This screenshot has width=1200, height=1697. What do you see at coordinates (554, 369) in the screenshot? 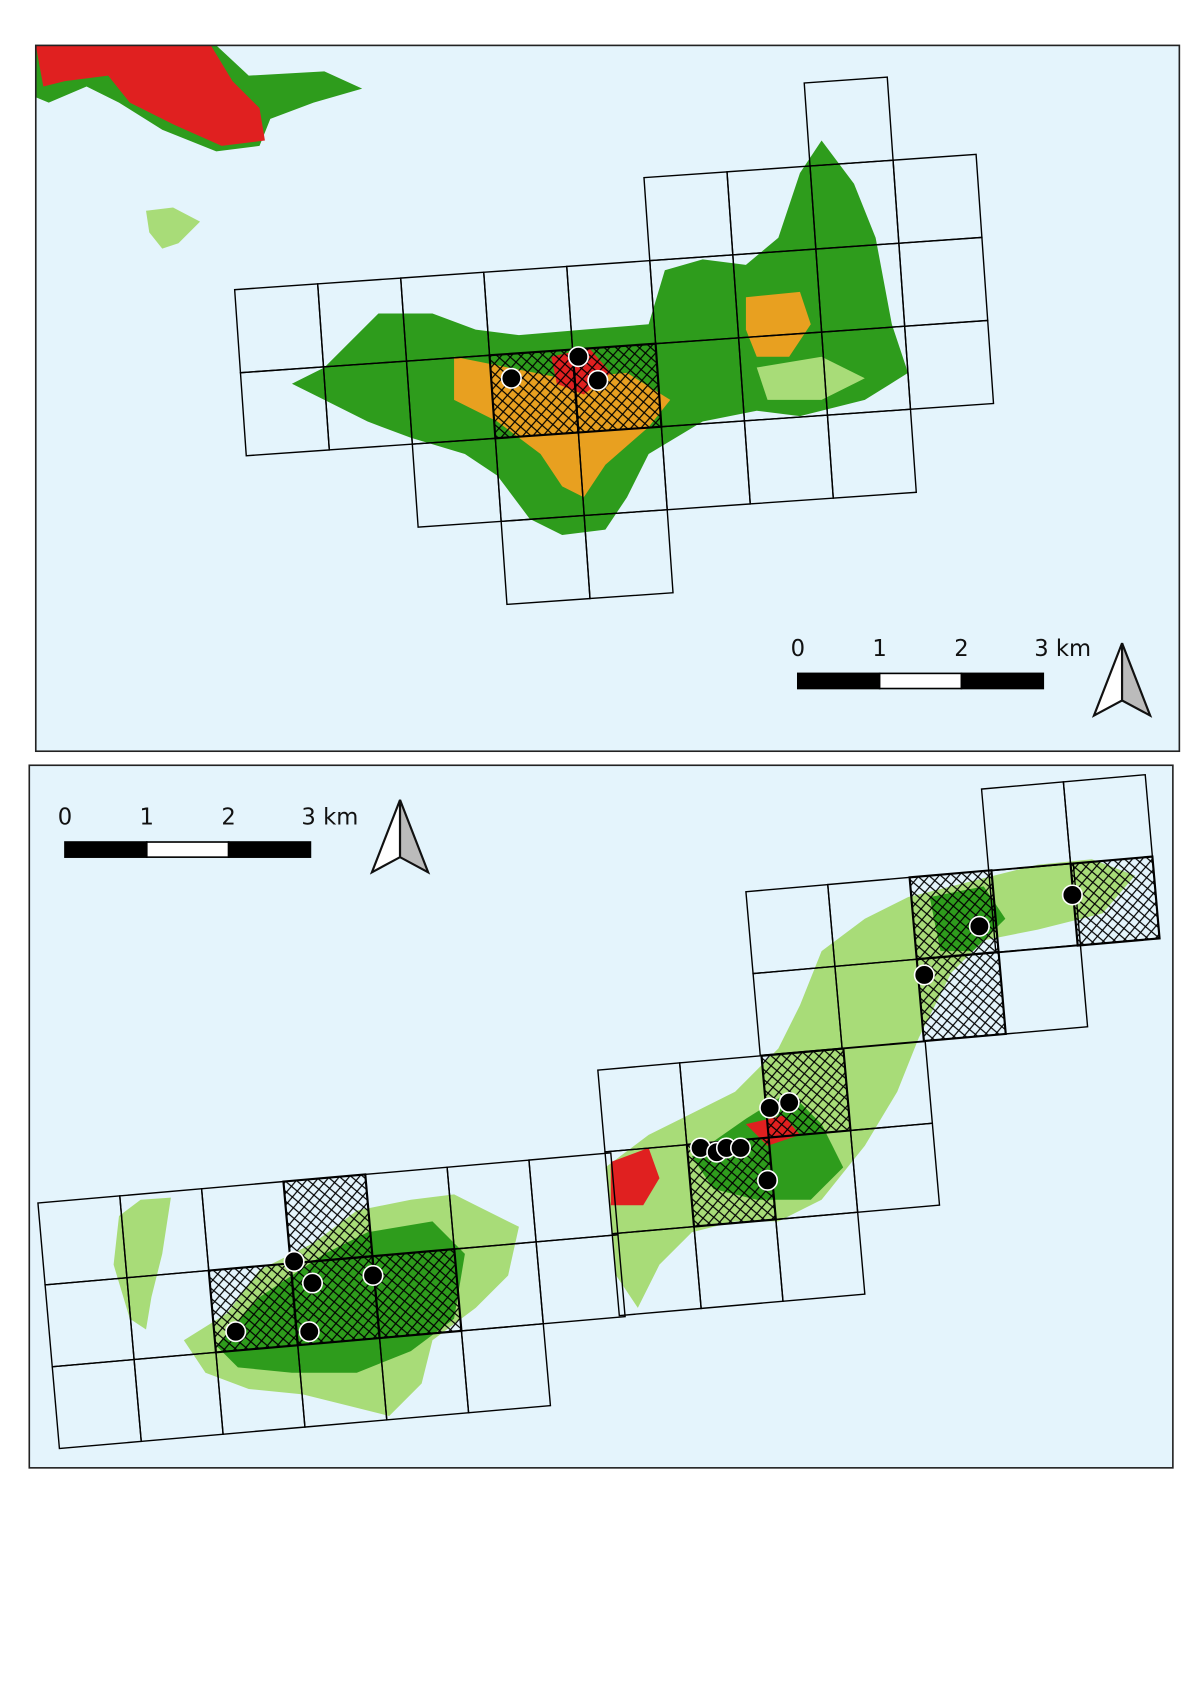
I see `sightings` at bounding box center [554, 369].